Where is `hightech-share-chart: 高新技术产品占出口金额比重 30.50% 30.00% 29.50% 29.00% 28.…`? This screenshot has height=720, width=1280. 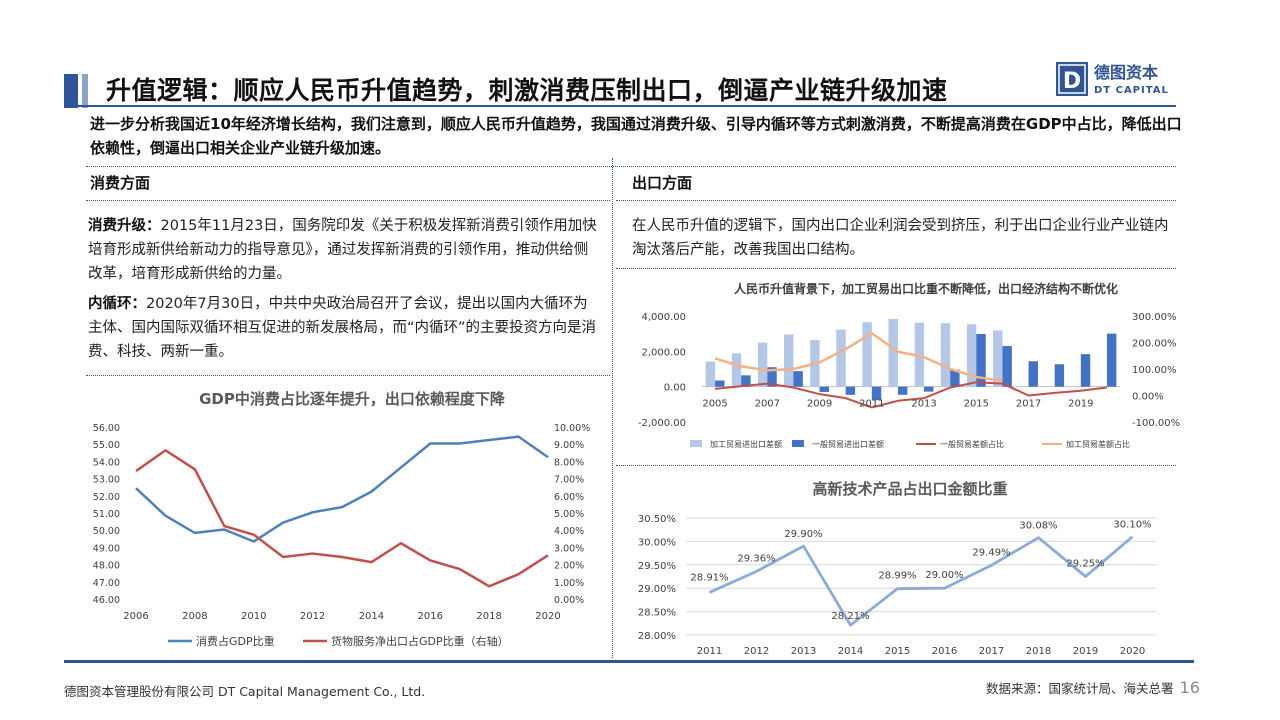
hightech-share-chart: 高新技术产品占出口金额比重 30.50% 30.00% 29.50% 29.00% 28.… is located at coordinates (897, 568).